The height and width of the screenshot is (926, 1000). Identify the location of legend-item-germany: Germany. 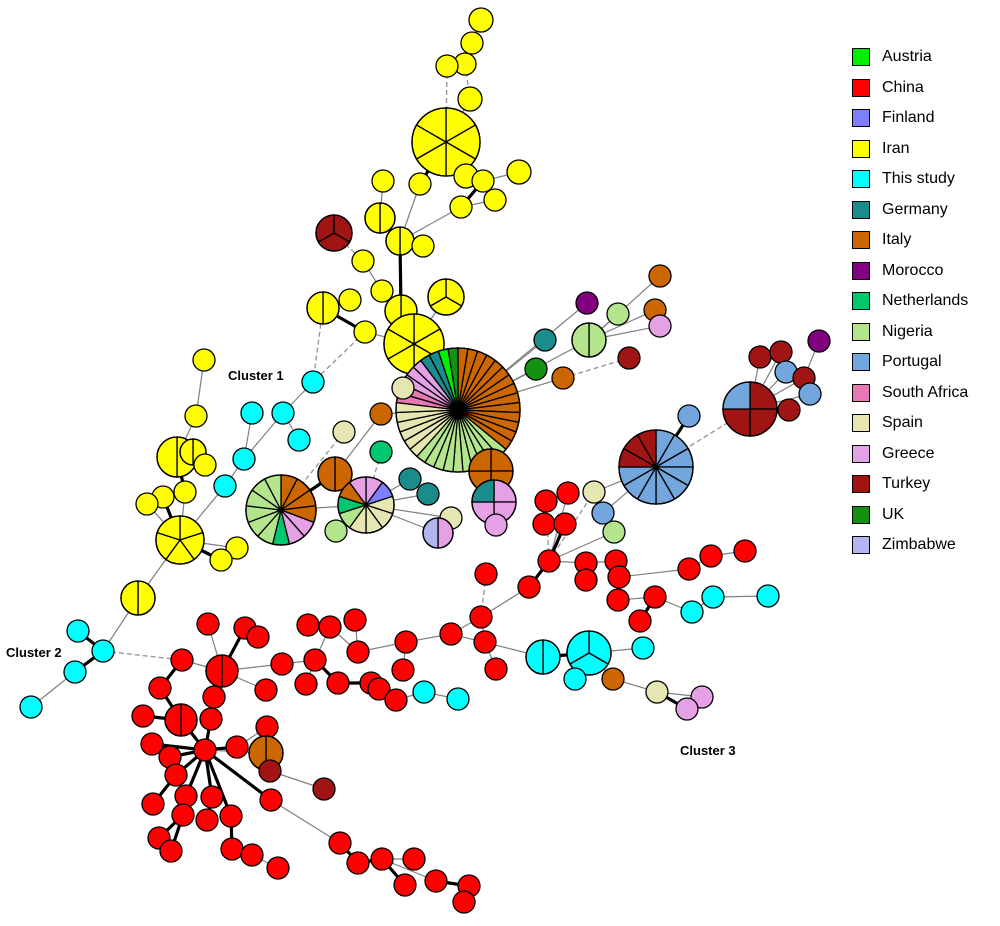
(922, 210).